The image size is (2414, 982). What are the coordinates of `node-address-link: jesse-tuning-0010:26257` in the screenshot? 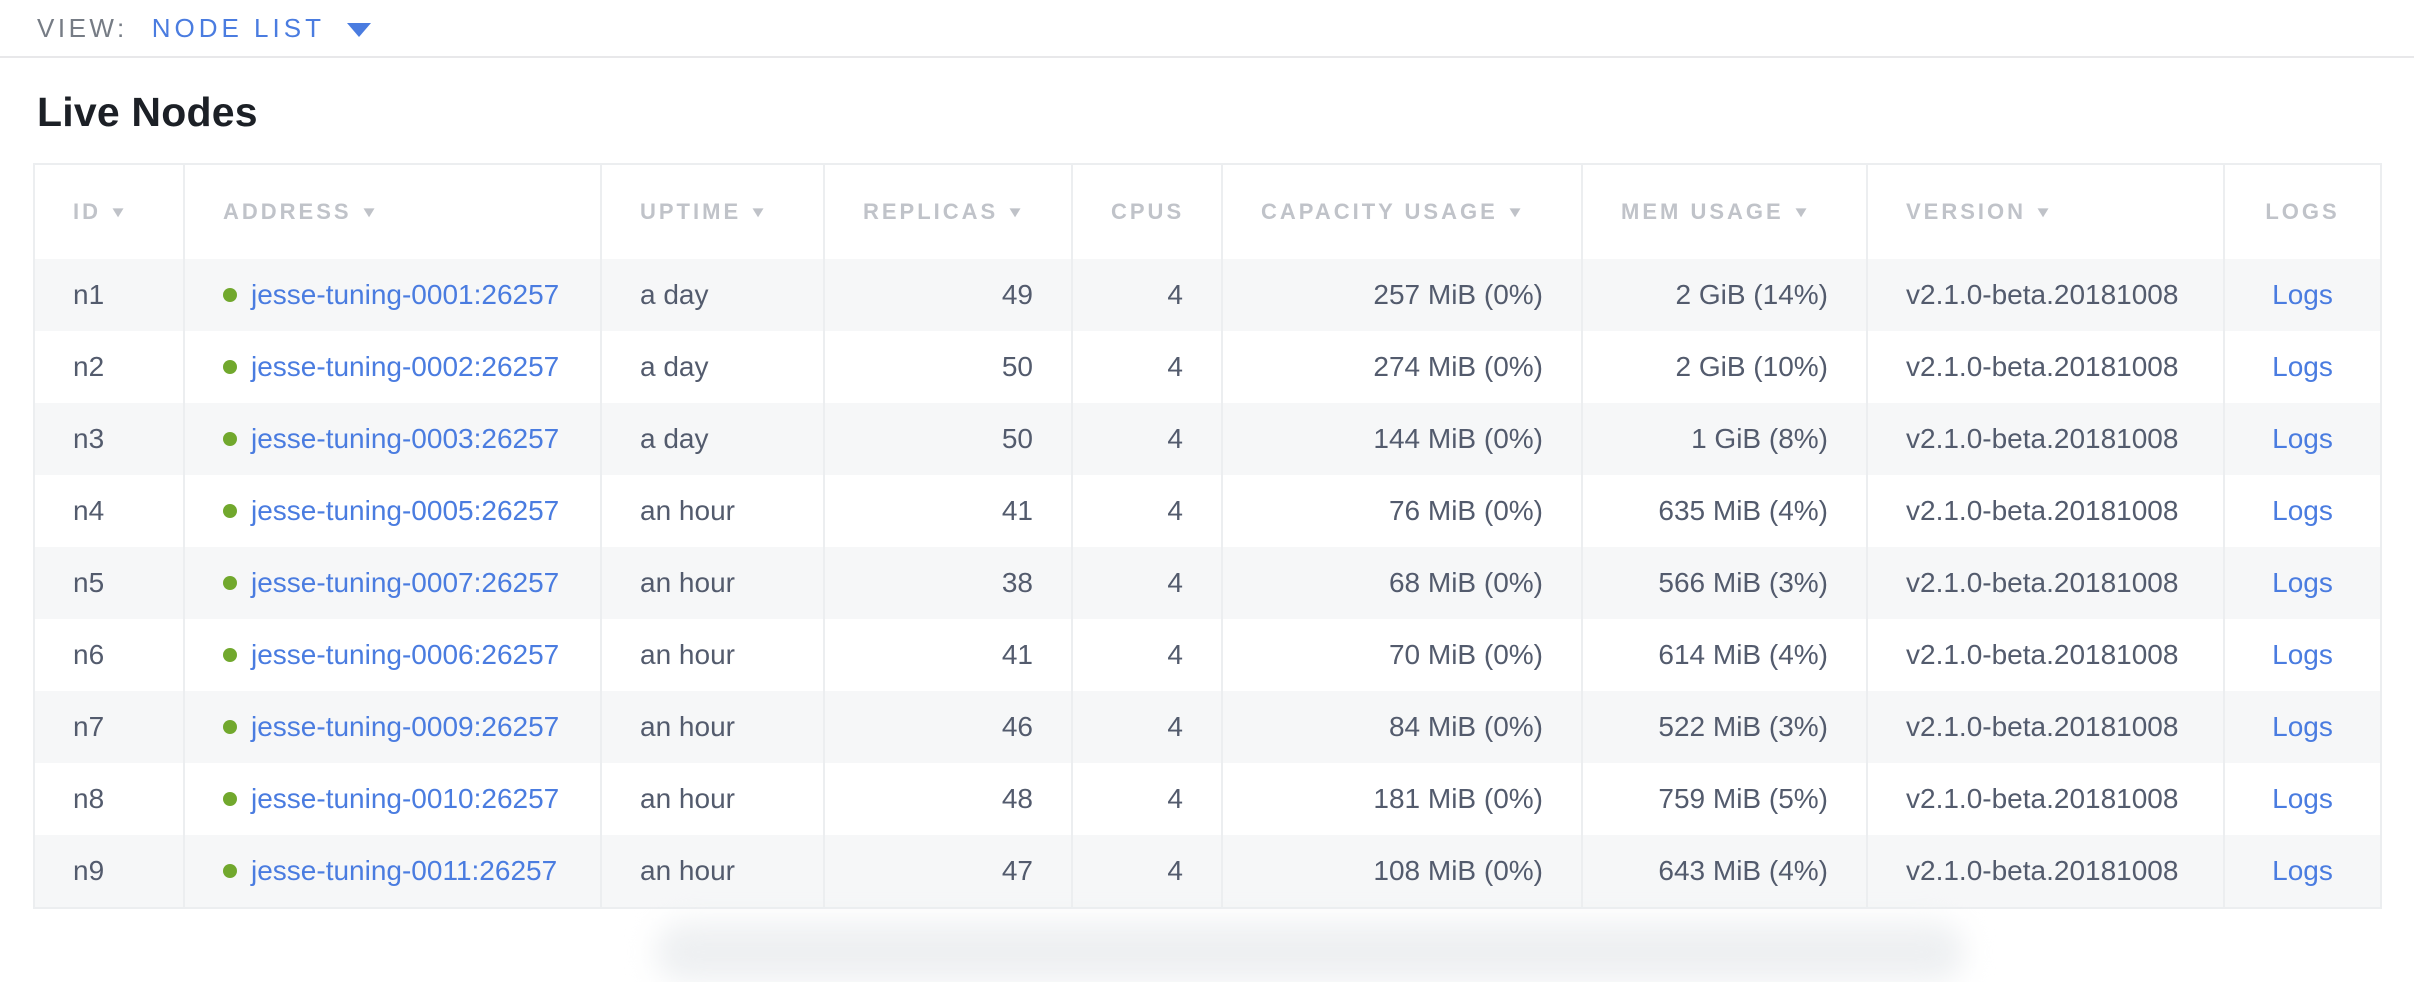 It's located at (405, 798).